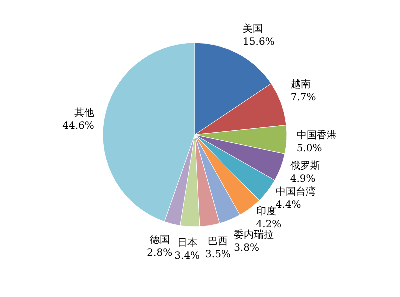 The image size is (400, 297). What do you see at coordinates (218, 255) in the screenshot?
I see `data-label: 3.5%` at bounding box center [218, 255].